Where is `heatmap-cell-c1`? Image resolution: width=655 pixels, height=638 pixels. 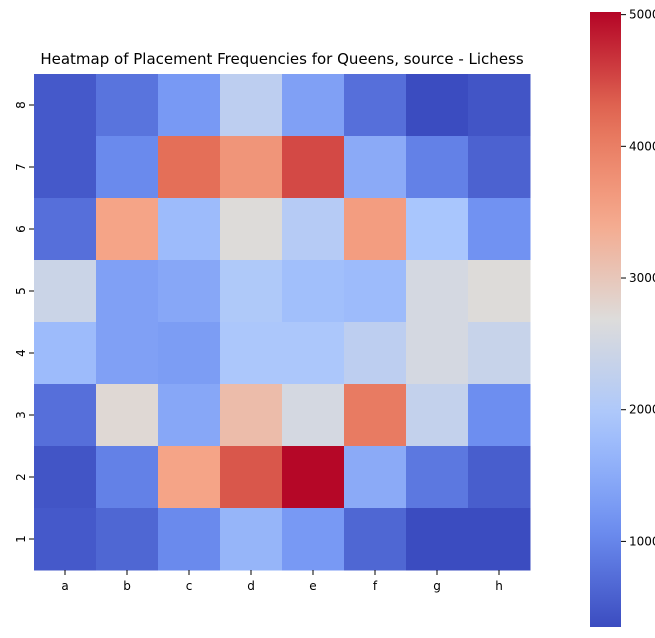
heatmap-cell-c1 is located at coordinates (189, 539).